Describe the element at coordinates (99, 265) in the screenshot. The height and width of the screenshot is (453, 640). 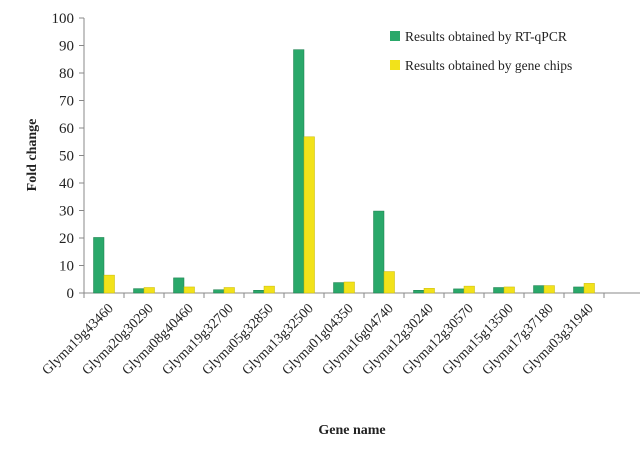
I see `bar-rt-qpcr-glyma19g43460` at that location.